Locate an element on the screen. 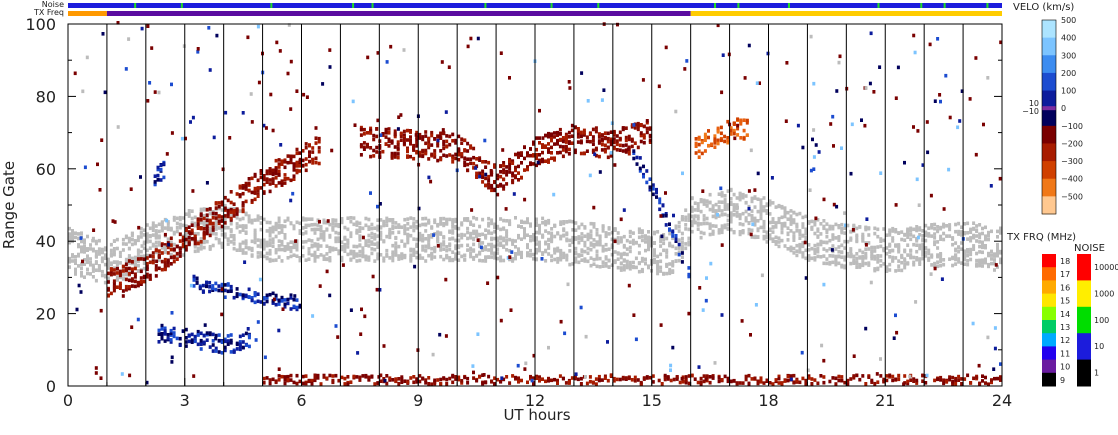 This screenshot has width=1118, height=435. noise-label-1: 1000 is located at coordinates (1104, 293).